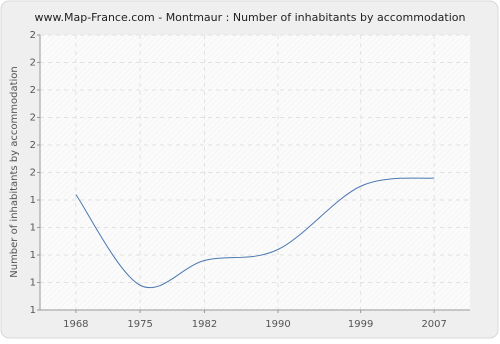 The width and height of the screenshot is (500, 344). What do you see at coordinates (204, 324) in the screenshot?
I see `x-tick-label: 1982` at bounding box center [204, 324].